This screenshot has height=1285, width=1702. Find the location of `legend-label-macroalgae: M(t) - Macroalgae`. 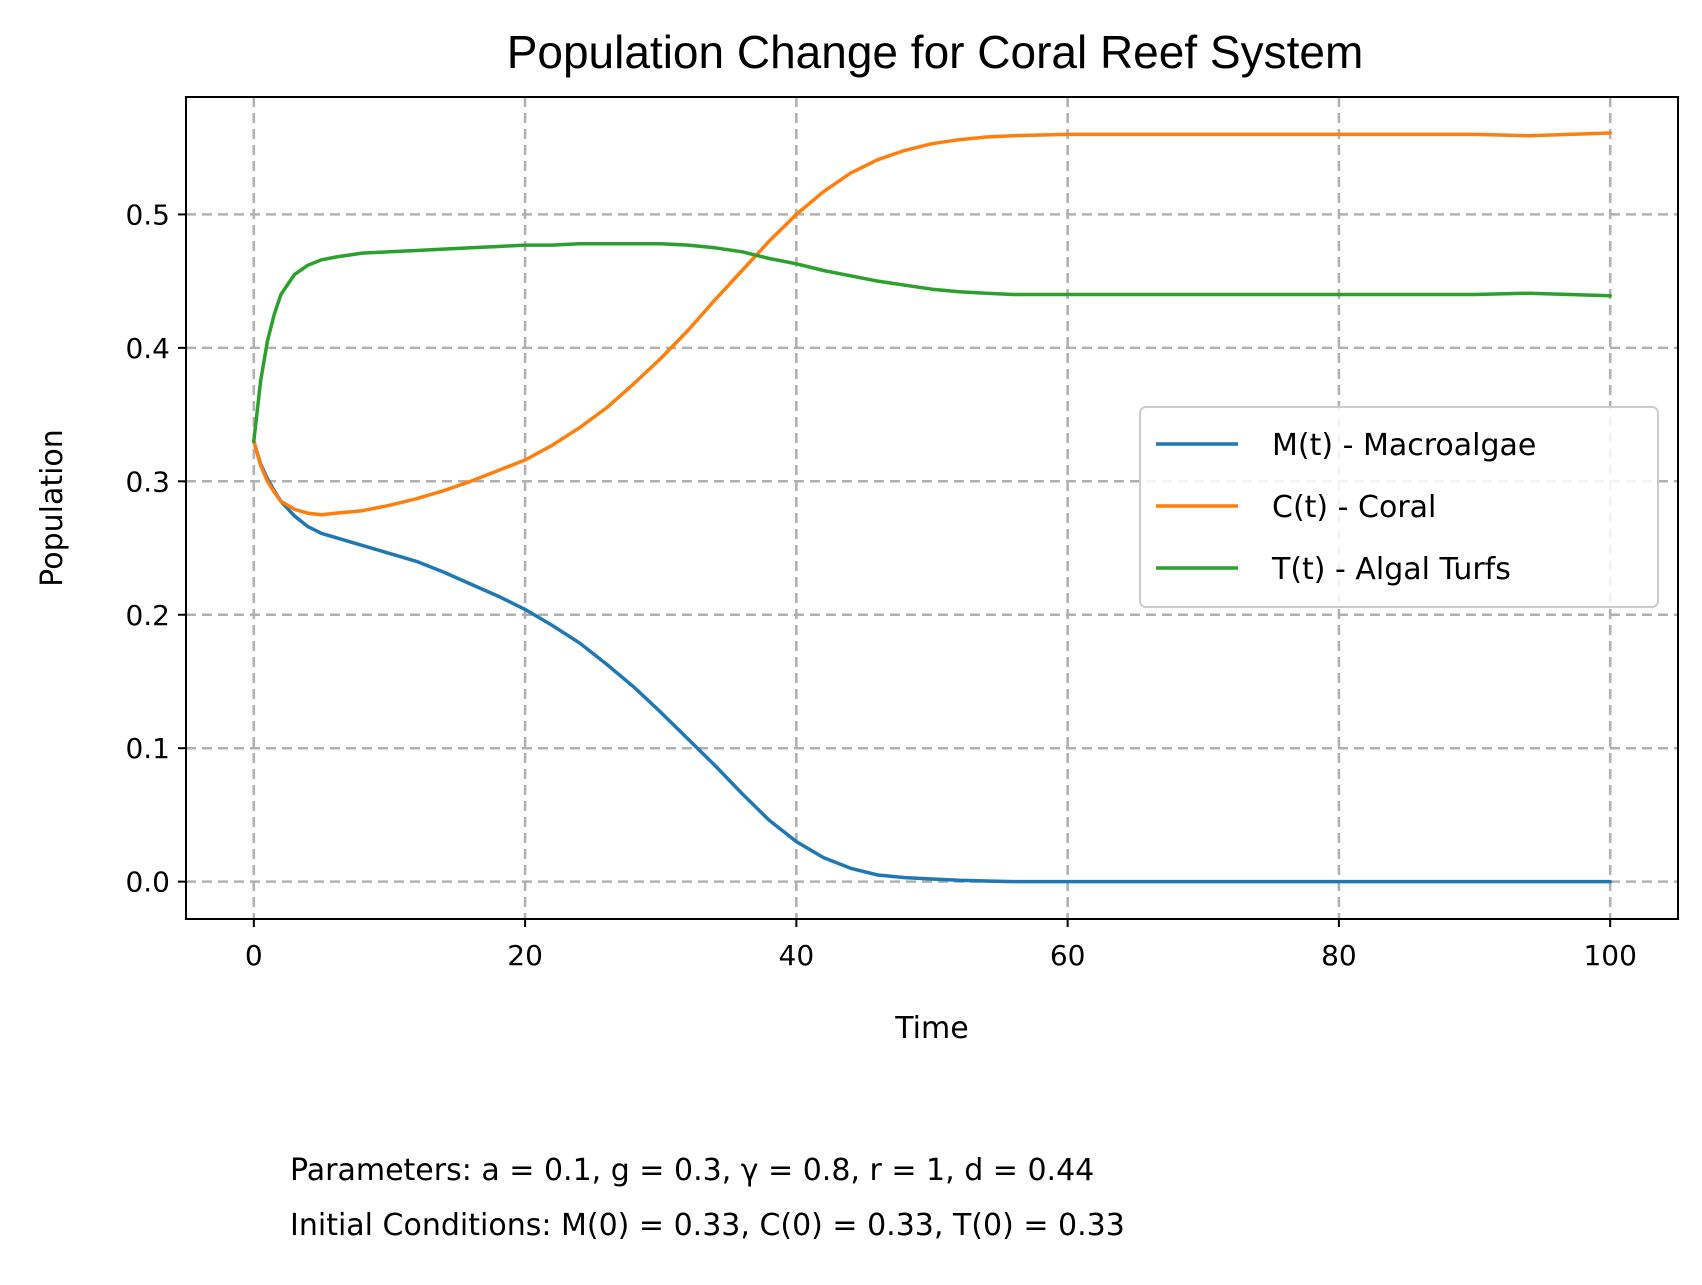

legend-label-macroalgae: M(t) - Macroalgae is located at coordinates (1404, 445).